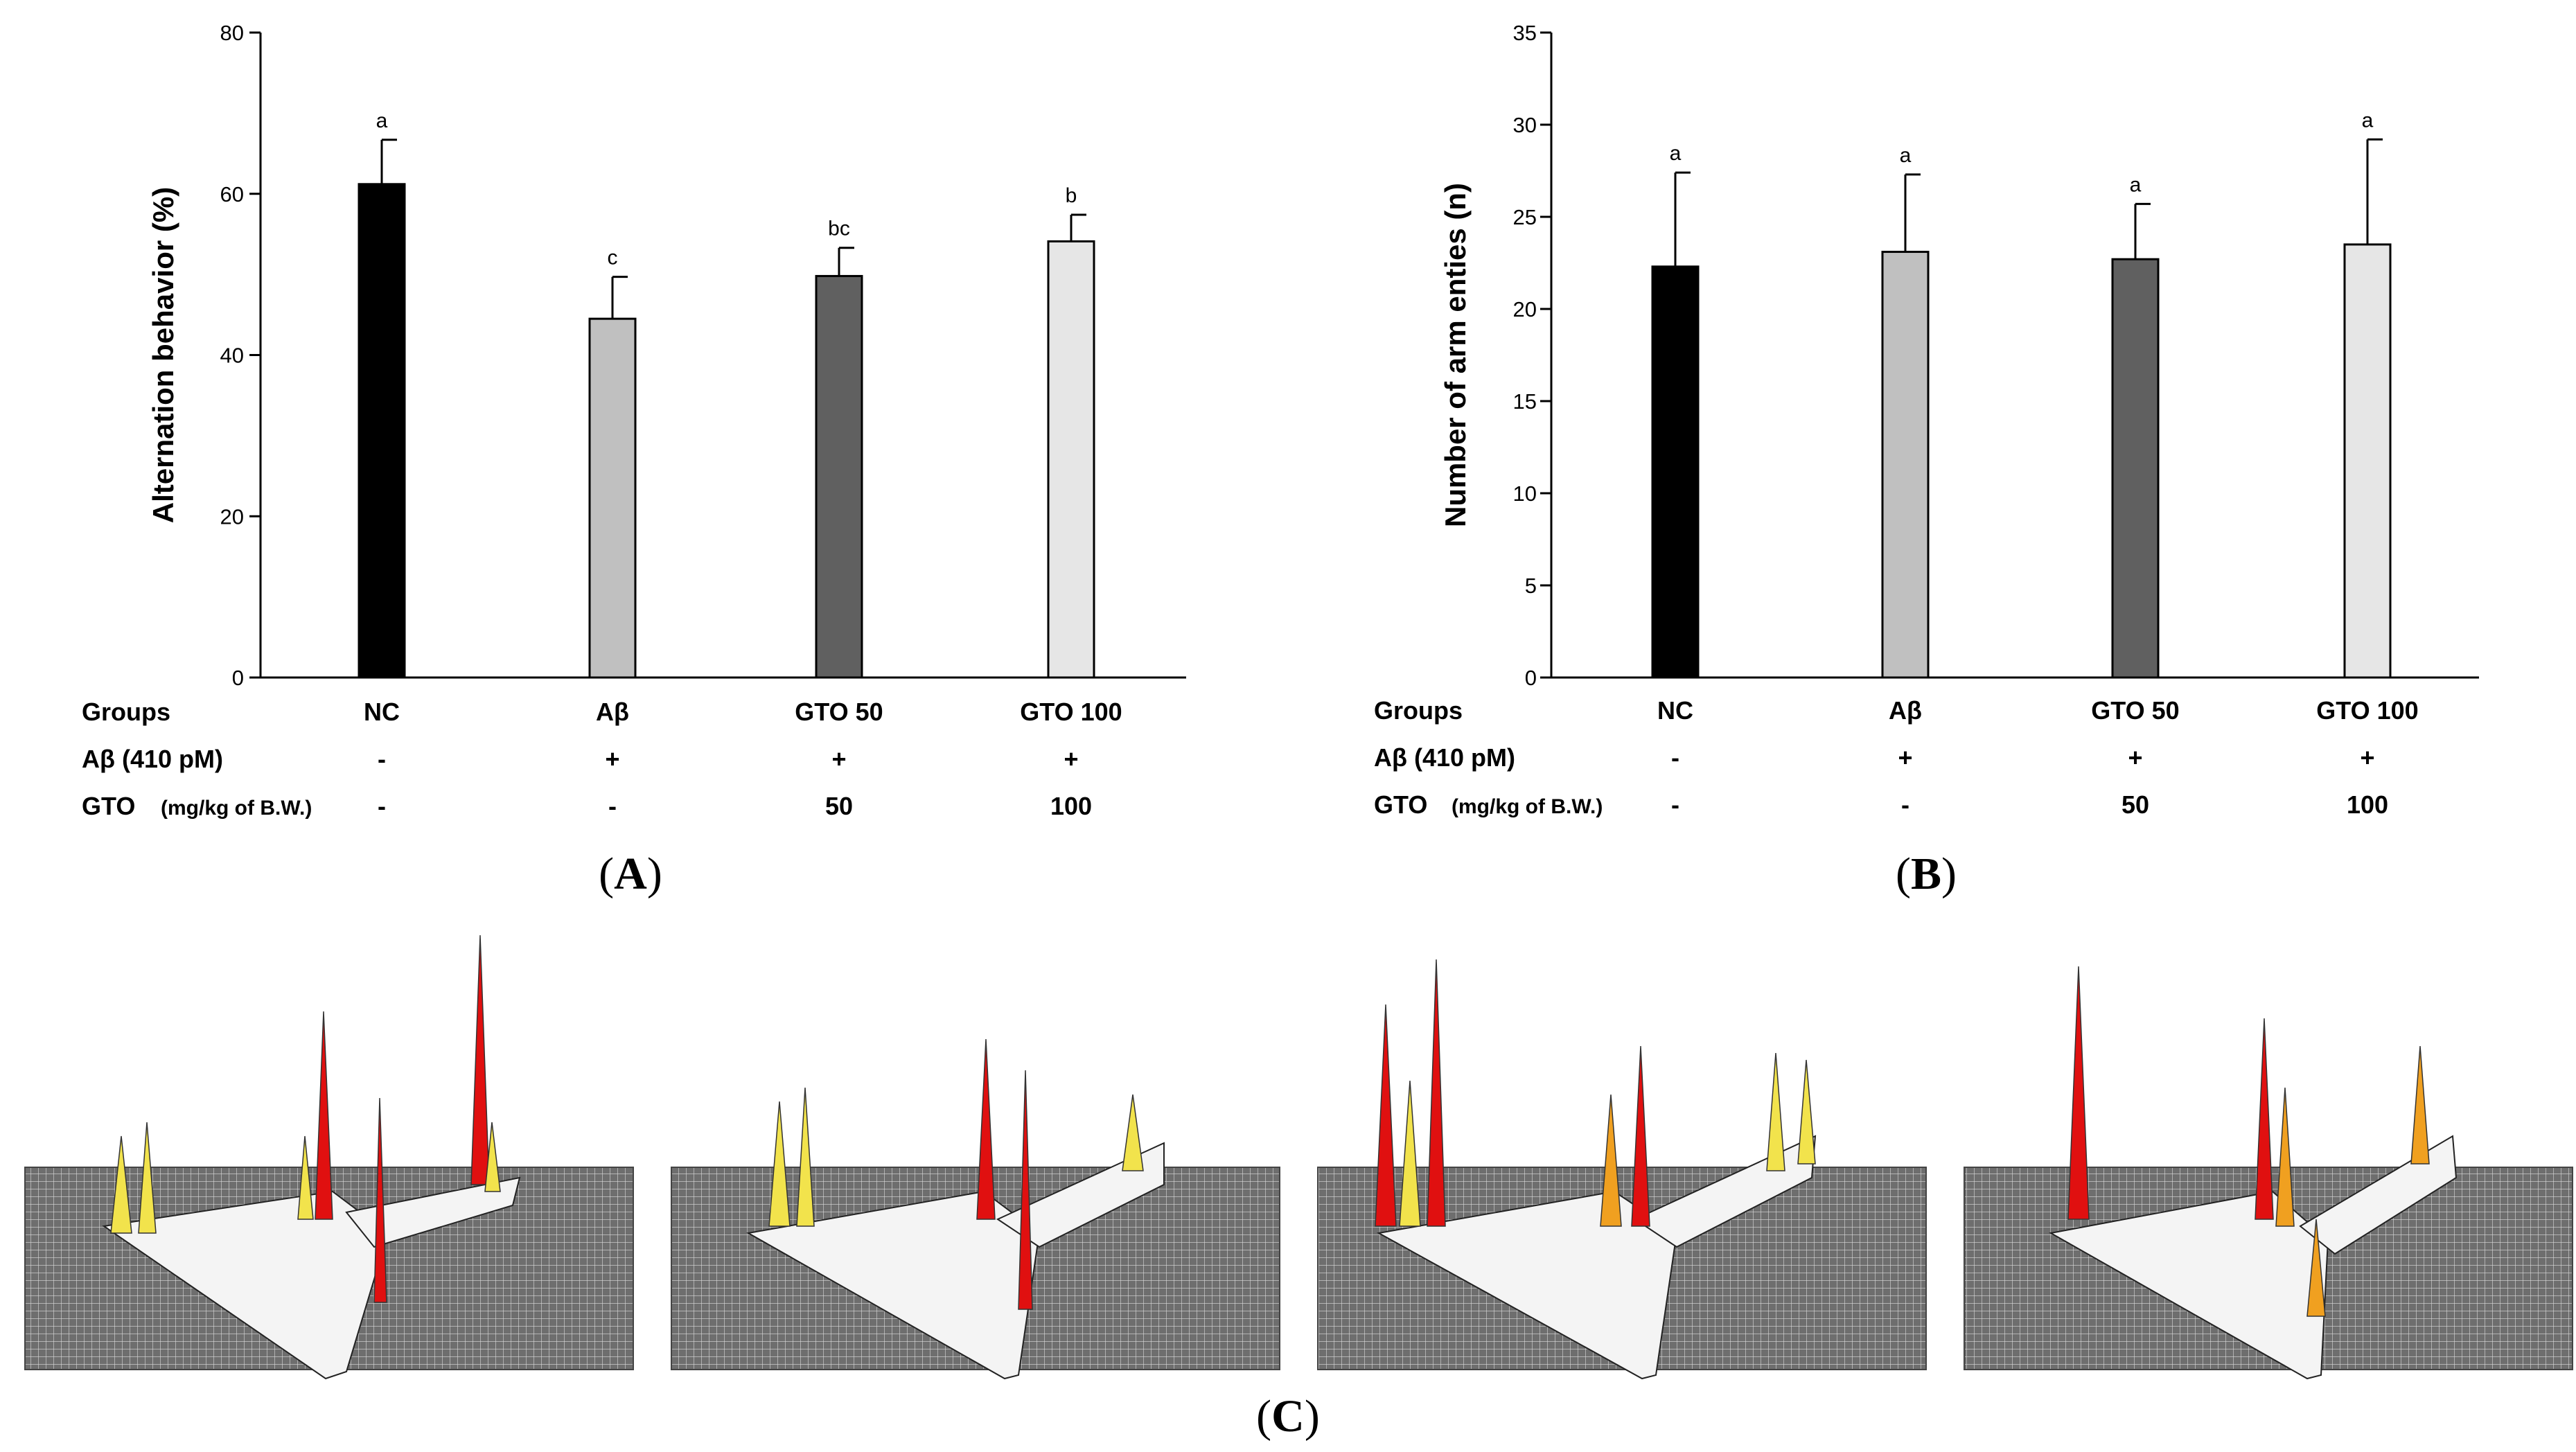  Describe the element at coordinates (613, 258) in the screenshot. I see `significance-letter: c` at that location.